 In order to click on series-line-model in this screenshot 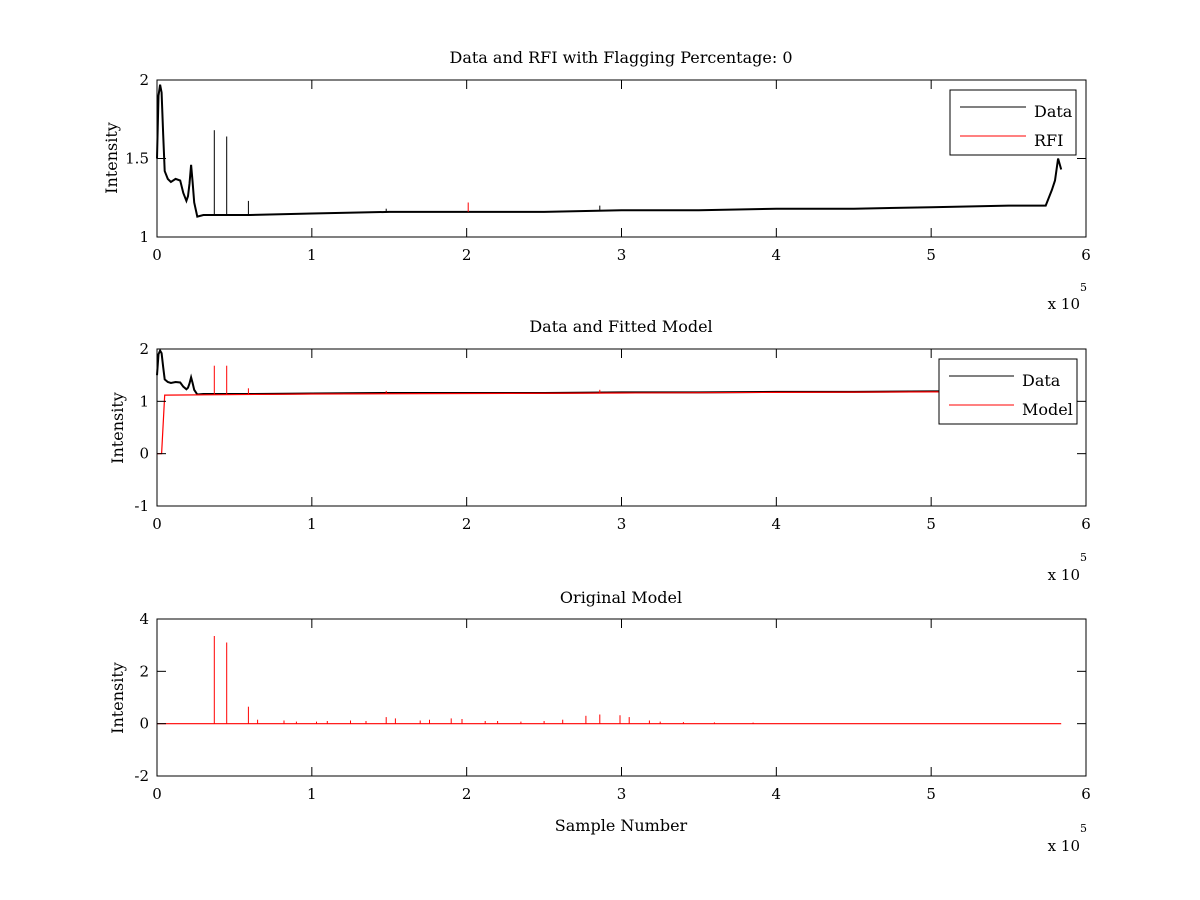, I will do `click(609, 422)`.